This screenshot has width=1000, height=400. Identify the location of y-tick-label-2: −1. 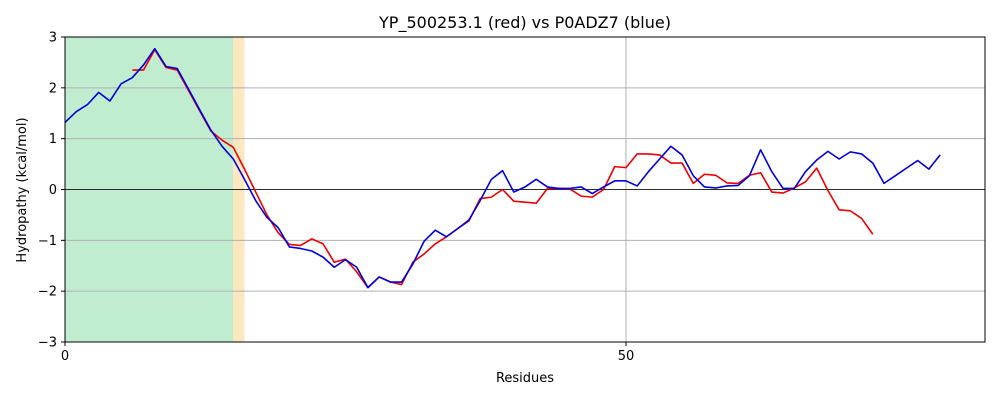
(47, 241).